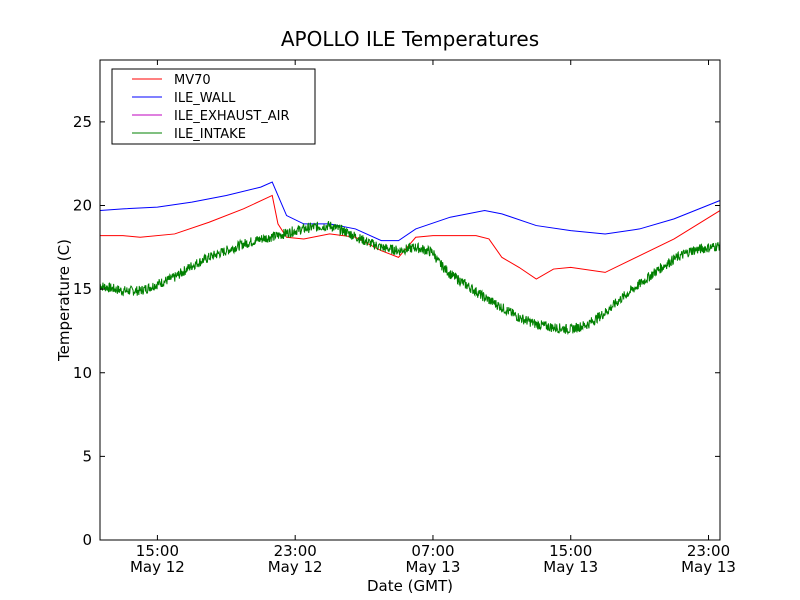 Image resolution: width=800 pixels, height=600 pixels. I want to click on series-line-mv70, so click(410, 237).